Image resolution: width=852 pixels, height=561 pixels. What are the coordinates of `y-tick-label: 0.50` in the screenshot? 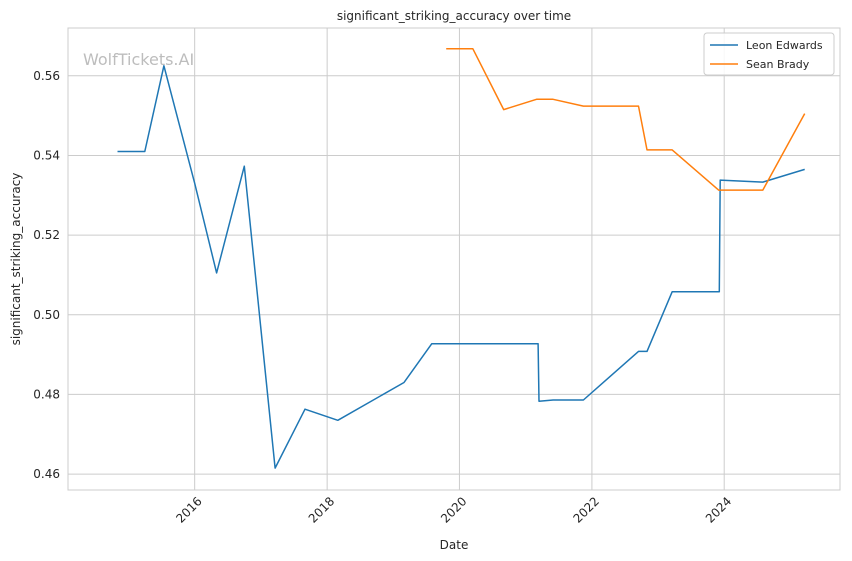 It's located at (46, 315).